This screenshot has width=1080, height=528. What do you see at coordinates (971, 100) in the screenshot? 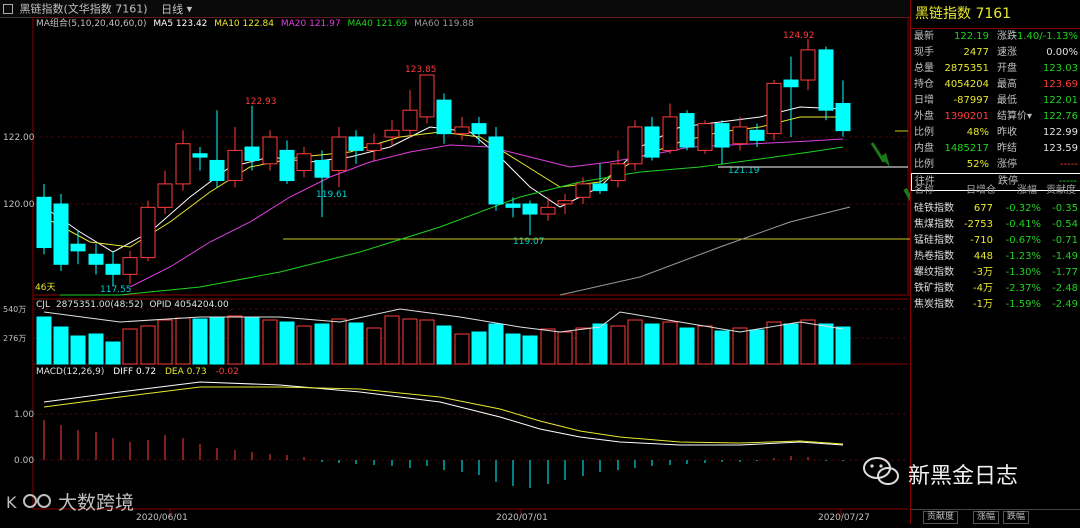
I see `quote-value: -87997` at bounding box center [971, 100].